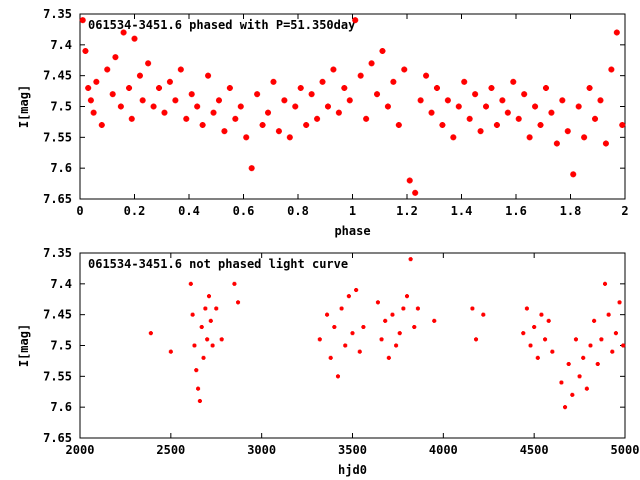 This screenshot has width=640, height=480. What do you see at coordinates (61, 45) in the screenshot?
I see `y-tick-label: 7.4` at bounding box center [61, 45].